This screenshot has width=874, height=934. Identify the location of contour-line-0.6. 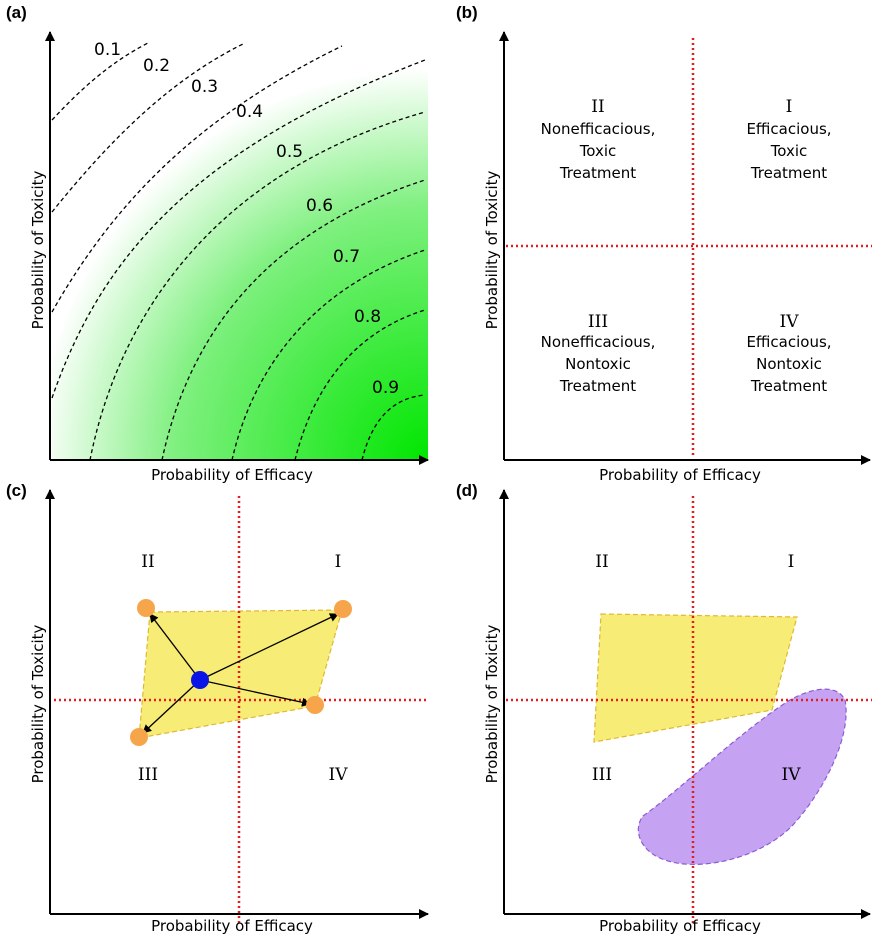
(293, 320).